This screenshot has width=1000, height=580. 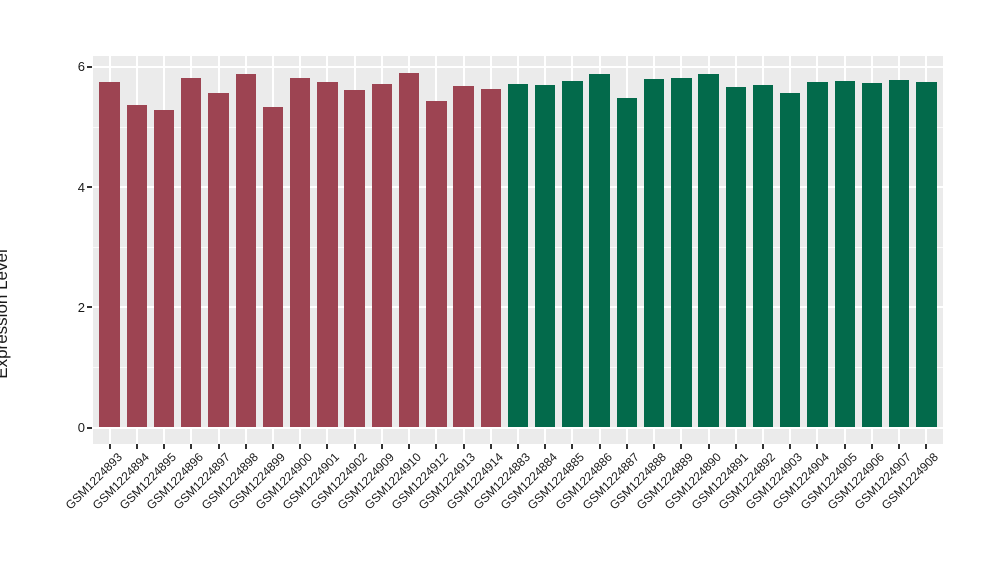 What do you see at coordinates (164, 268) in the screenshot?
I see `bar-GSM1224895` at bounding box center [164, 268].